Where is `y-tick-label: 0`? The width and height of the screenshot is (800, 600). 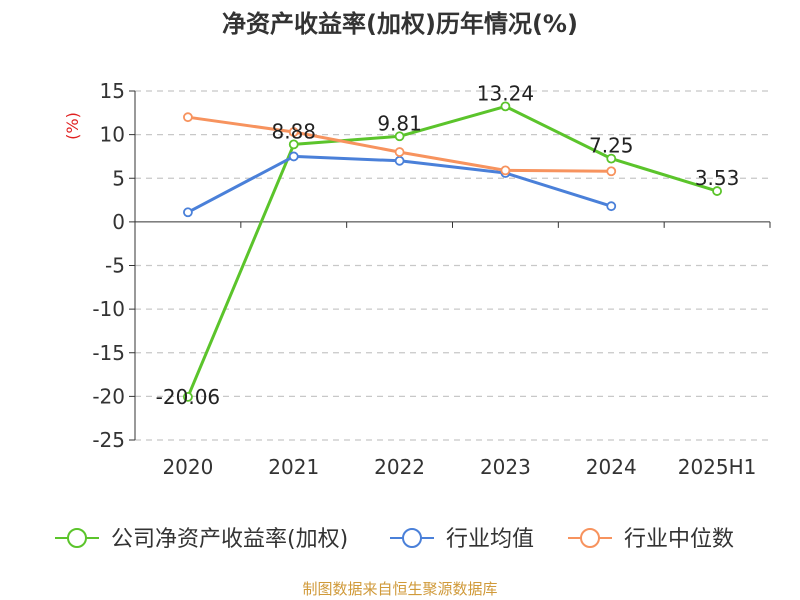 y-tick-label: 0 is located at coordinates (118, 222).